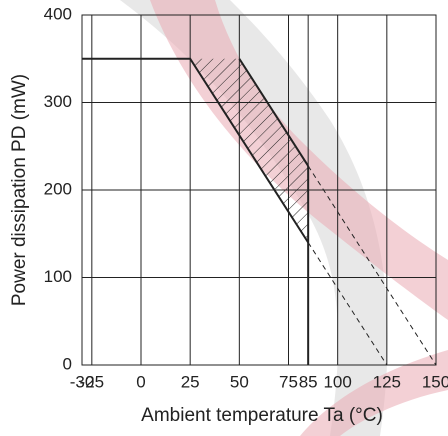 This screenshot has width=448, height=436. Describe the element at coordinates (387, 381) in the screenshot. I see `x-tick-label: 125` at that location.